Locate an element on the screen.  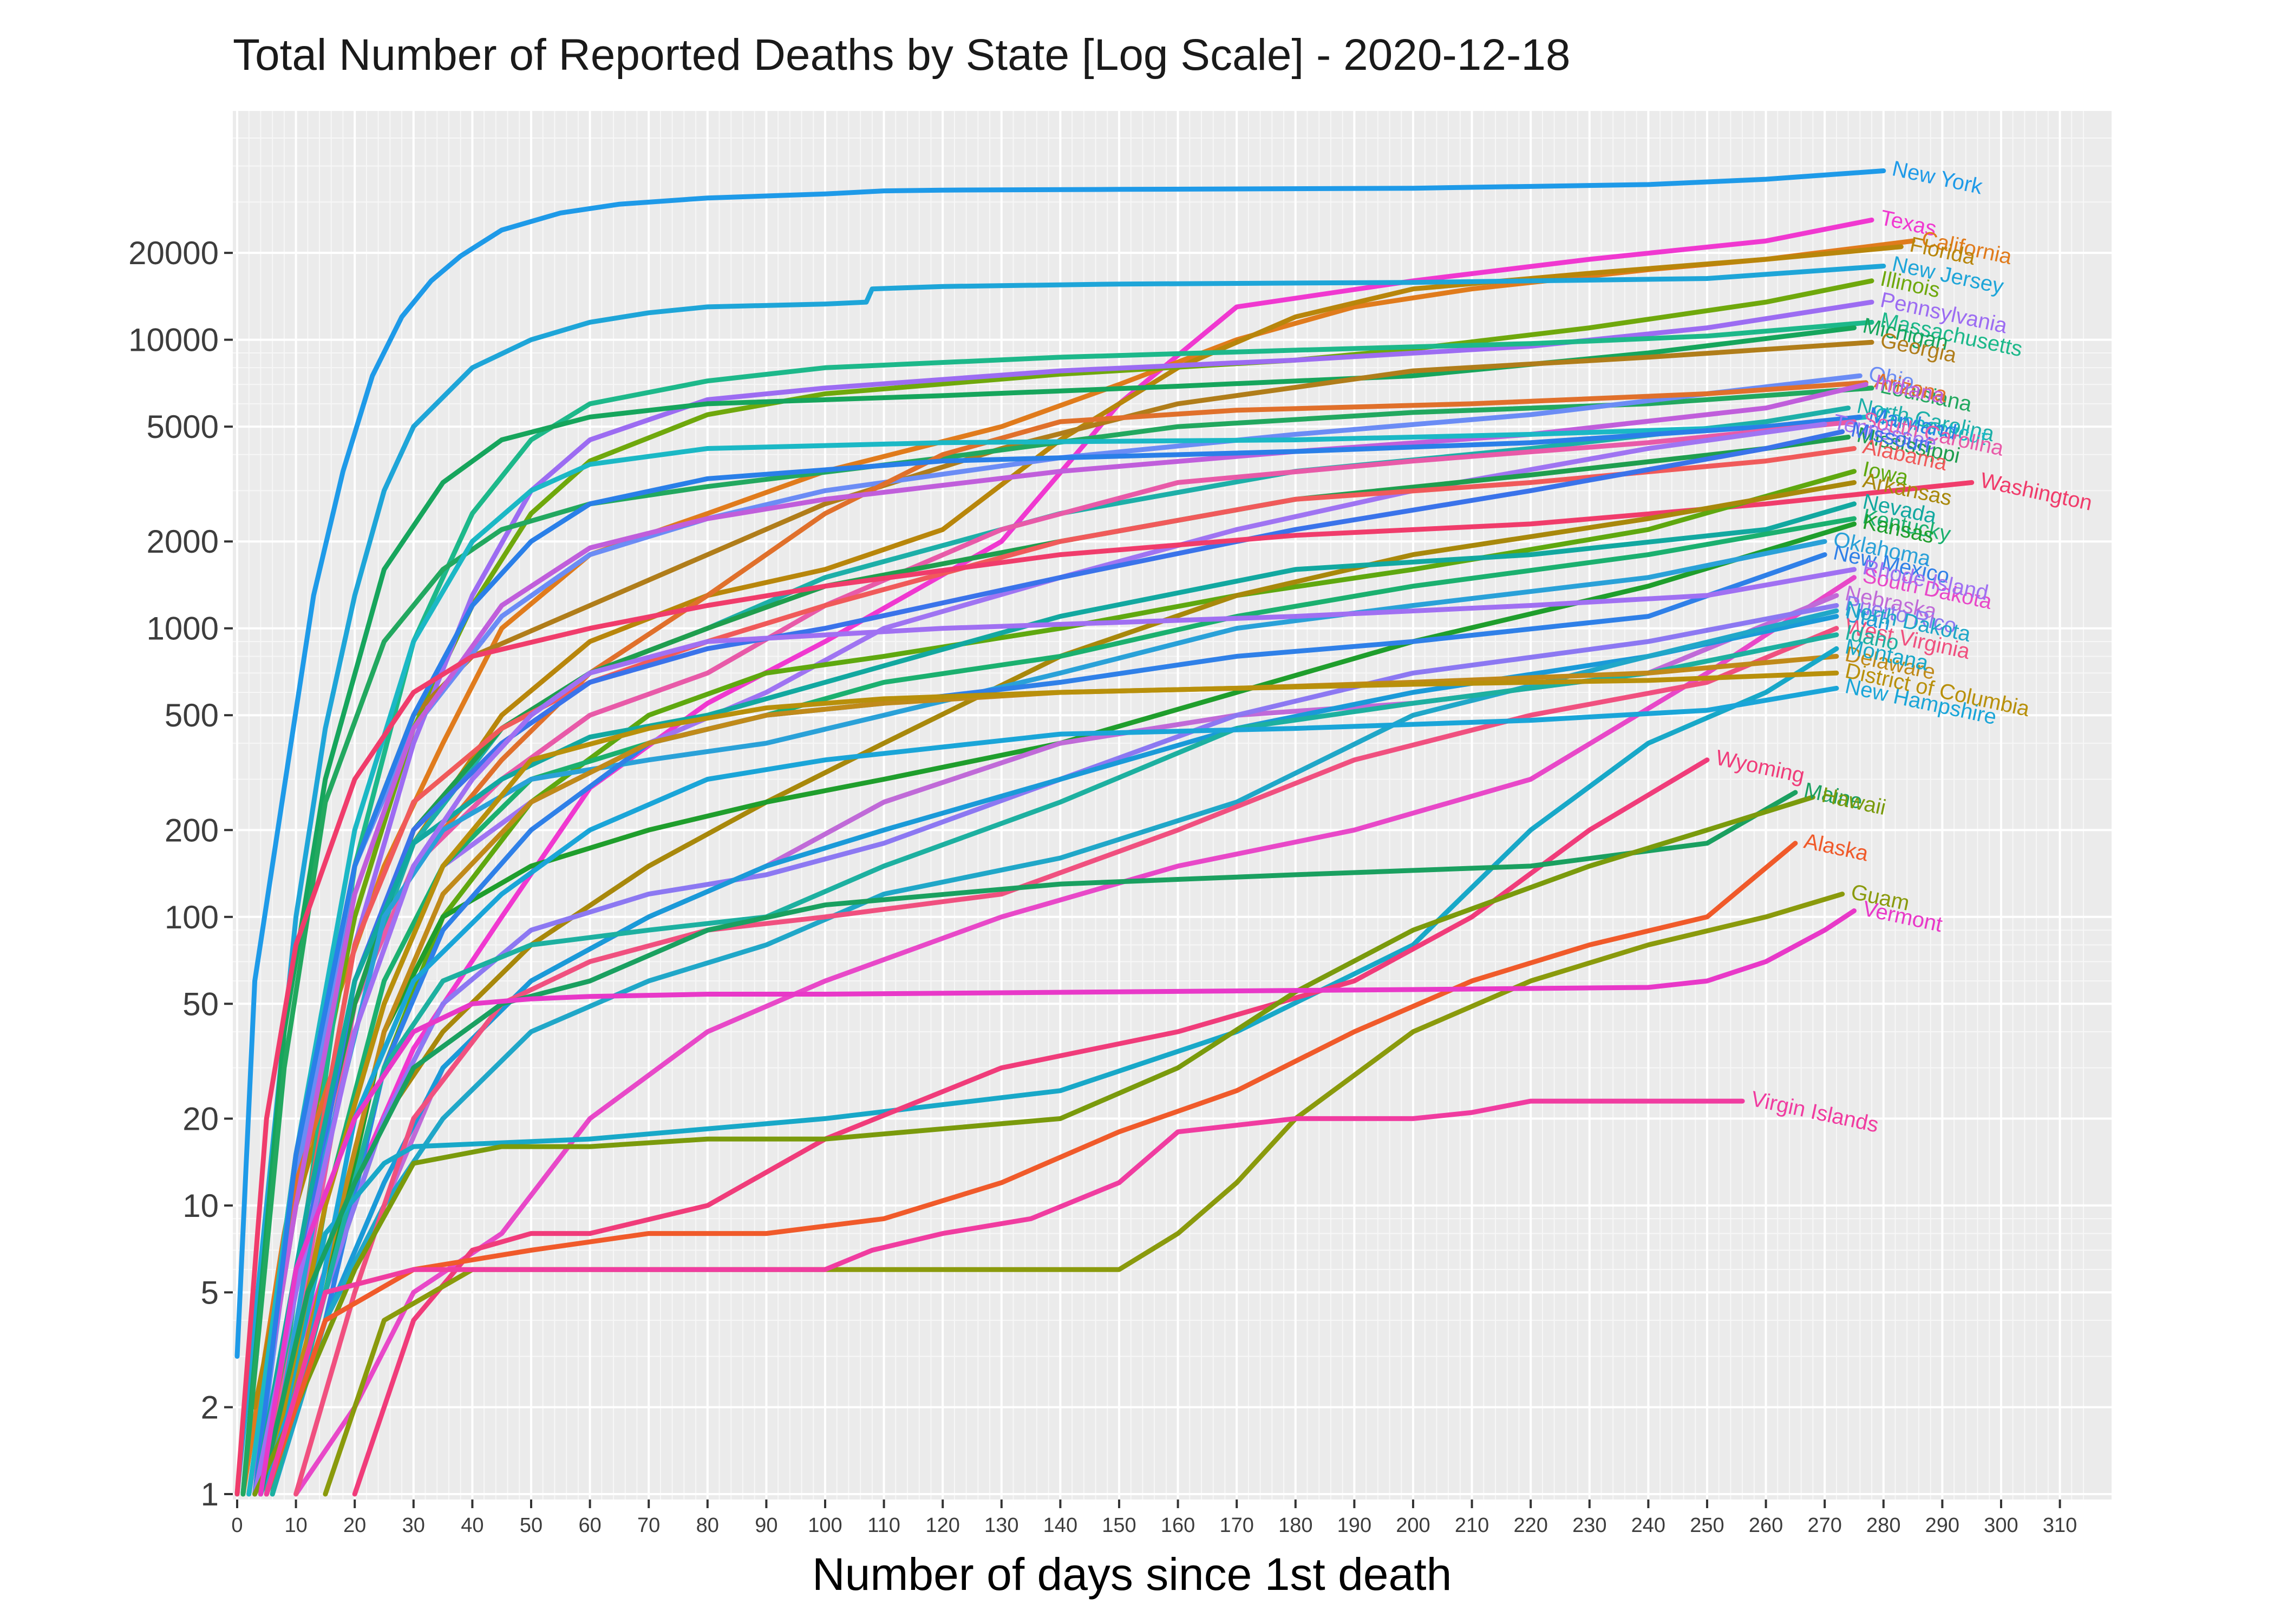
y-tick-label: 1 is located at coordinates (210, 1494).